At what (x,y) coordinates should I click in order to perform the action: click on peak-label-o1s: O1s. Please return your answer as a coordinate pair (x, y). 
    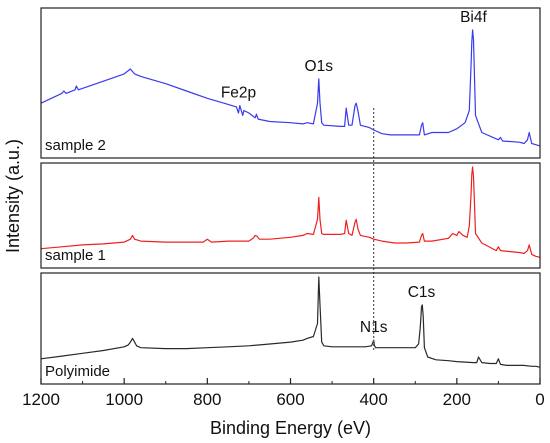
    Looking at the image, I should click on (319, 66).